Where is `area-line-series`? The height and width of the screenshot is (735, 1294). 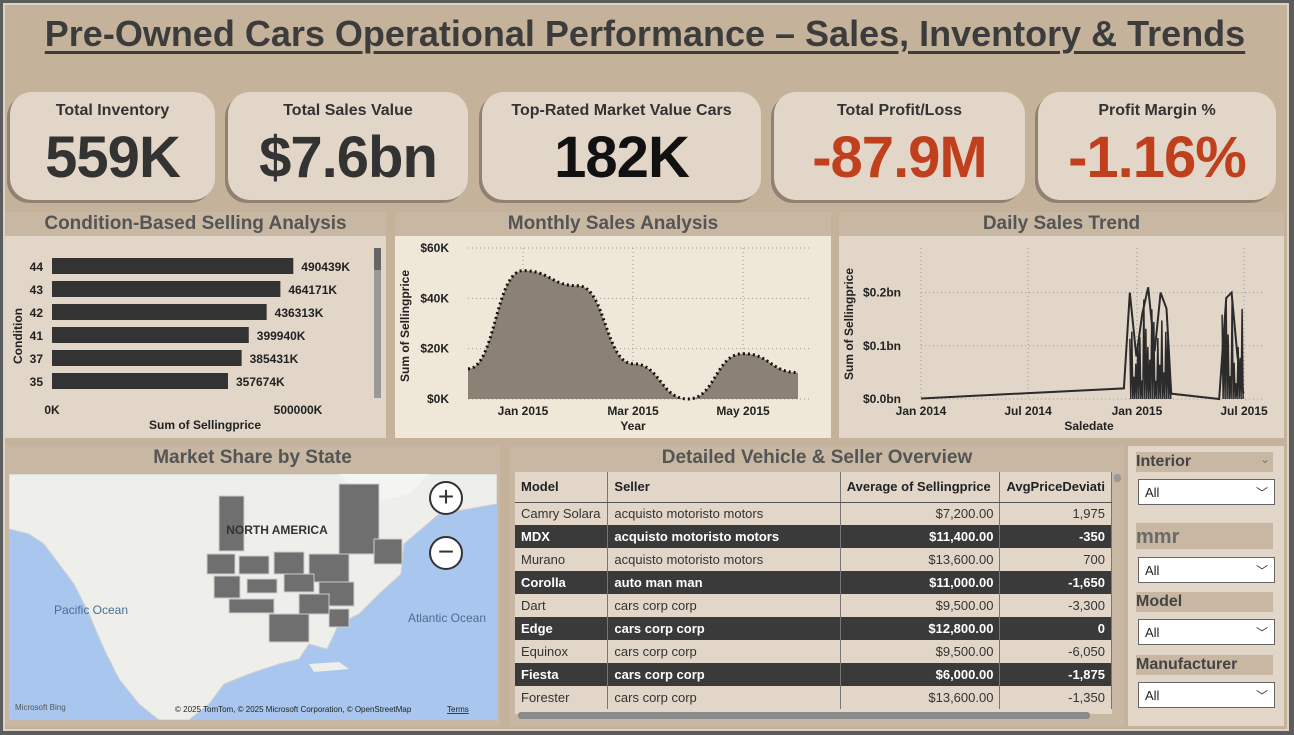 area-line-series is located at coordinates (633, 335).